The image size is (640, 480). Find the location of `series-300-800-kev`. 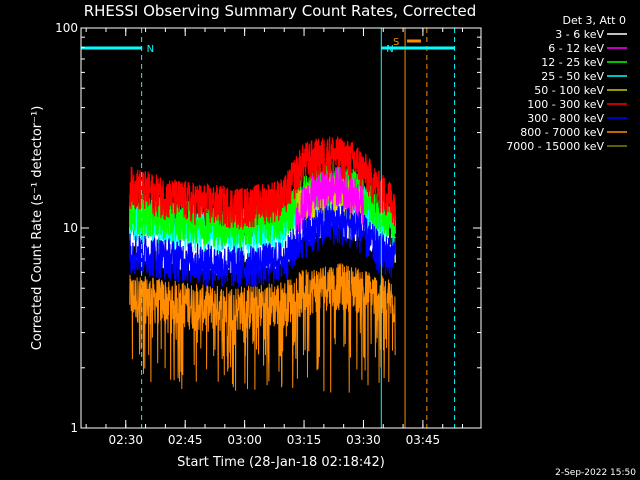

series-300-800-kev is located at coordinates (262, 246).